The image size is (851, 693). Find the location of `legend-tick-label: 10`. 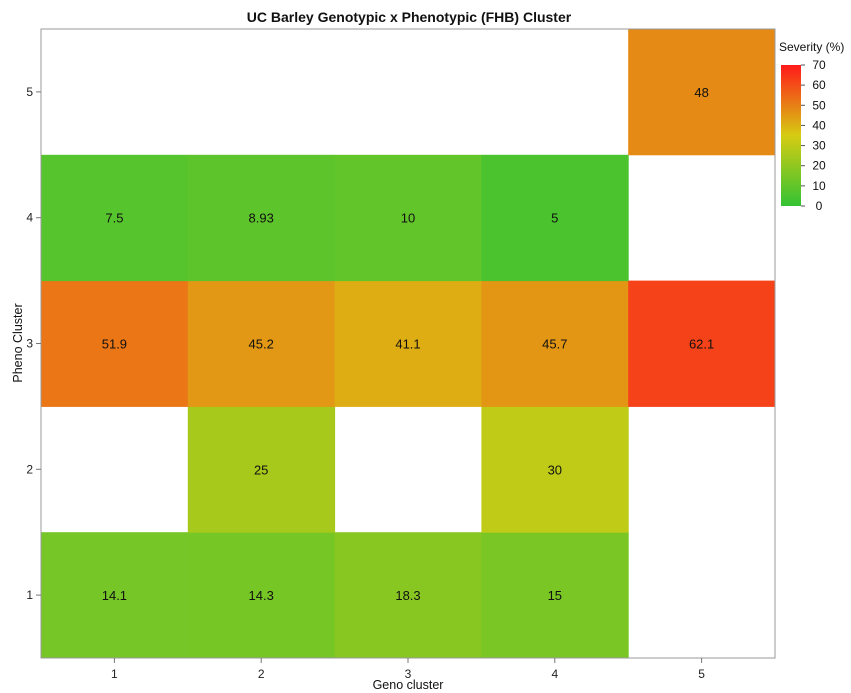

legend-tick-label: 10 is located at coordinates (819, 186).